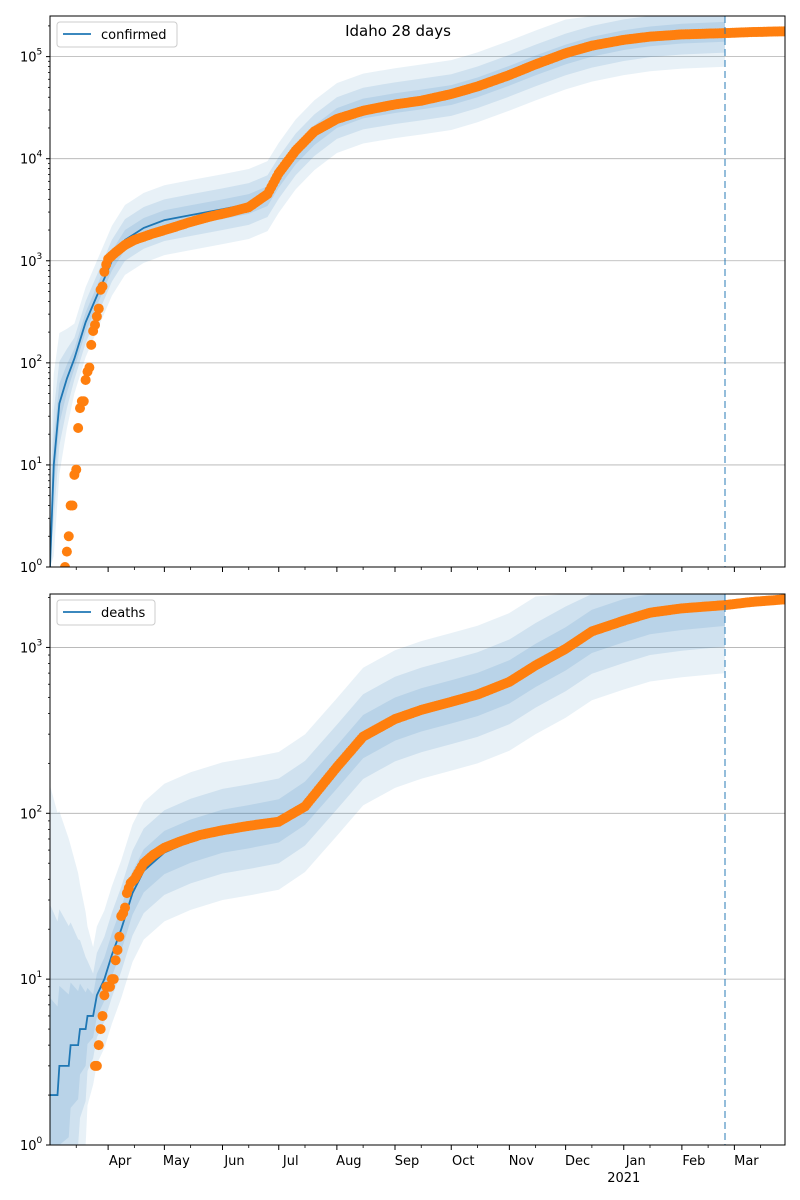 The height and width of the screenshot is (1200, 800). Describe the element at coordinates (31, 647) in the screenshot. I see `deaths-ytick-label: 10³` at that location.